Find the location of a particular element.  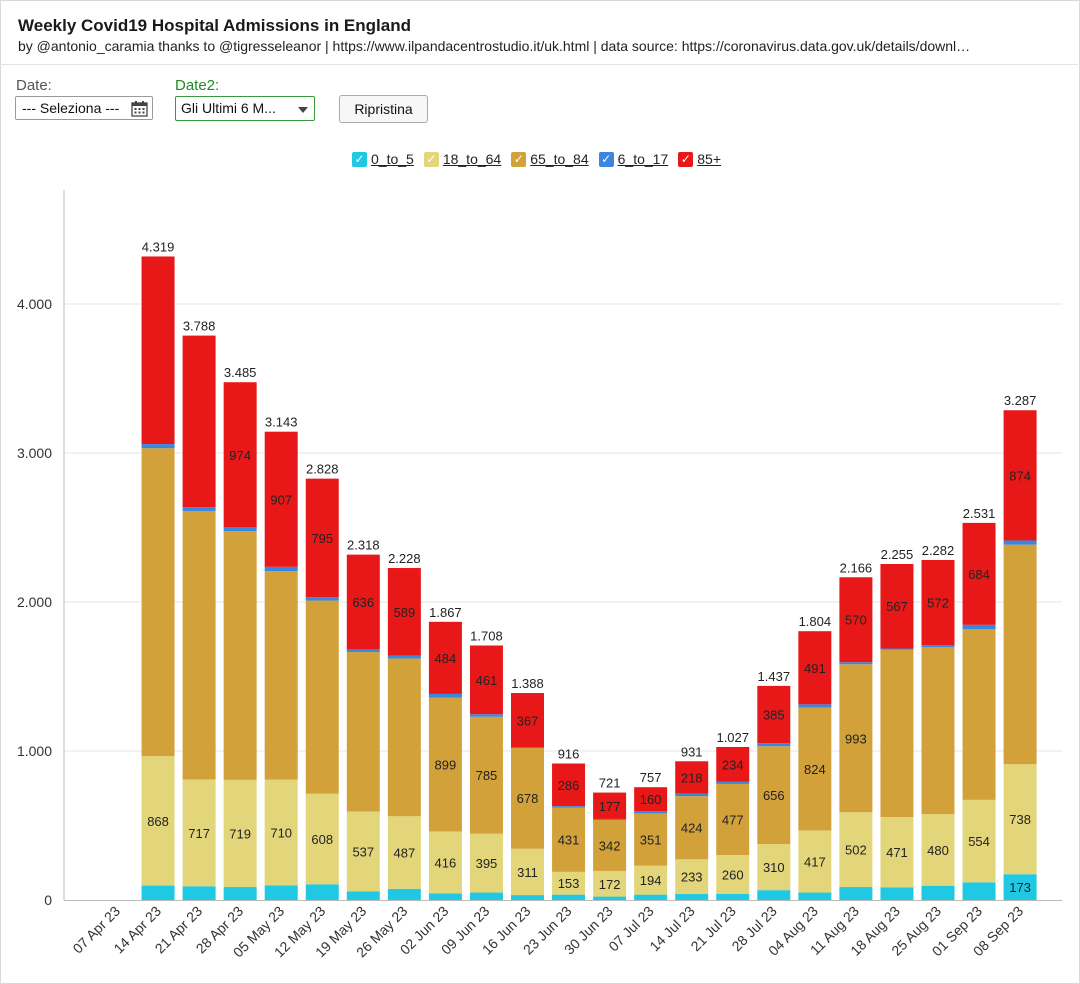

segment-label: 537 is located at coordinates (363, 852).